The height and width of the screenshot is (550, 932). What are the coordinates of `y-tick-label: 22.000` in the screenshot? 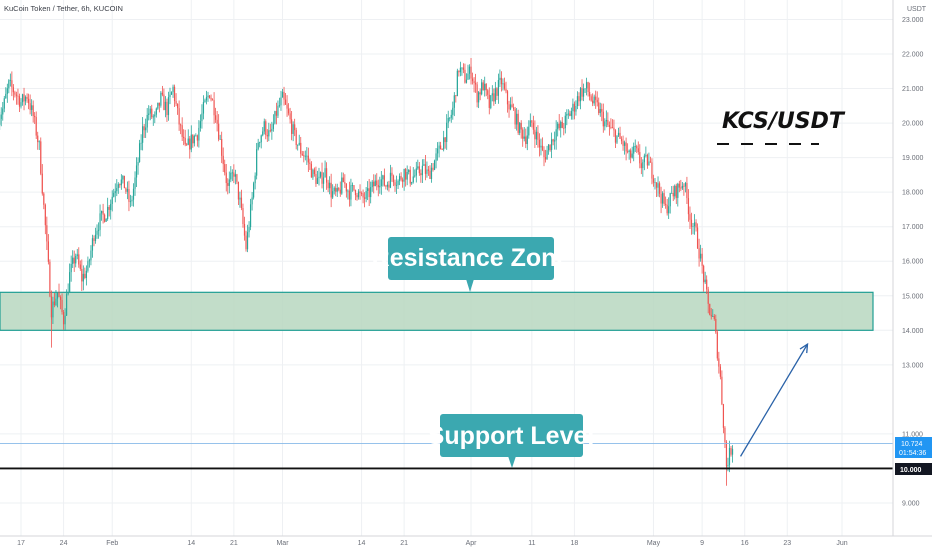 It's located at (913, 55).